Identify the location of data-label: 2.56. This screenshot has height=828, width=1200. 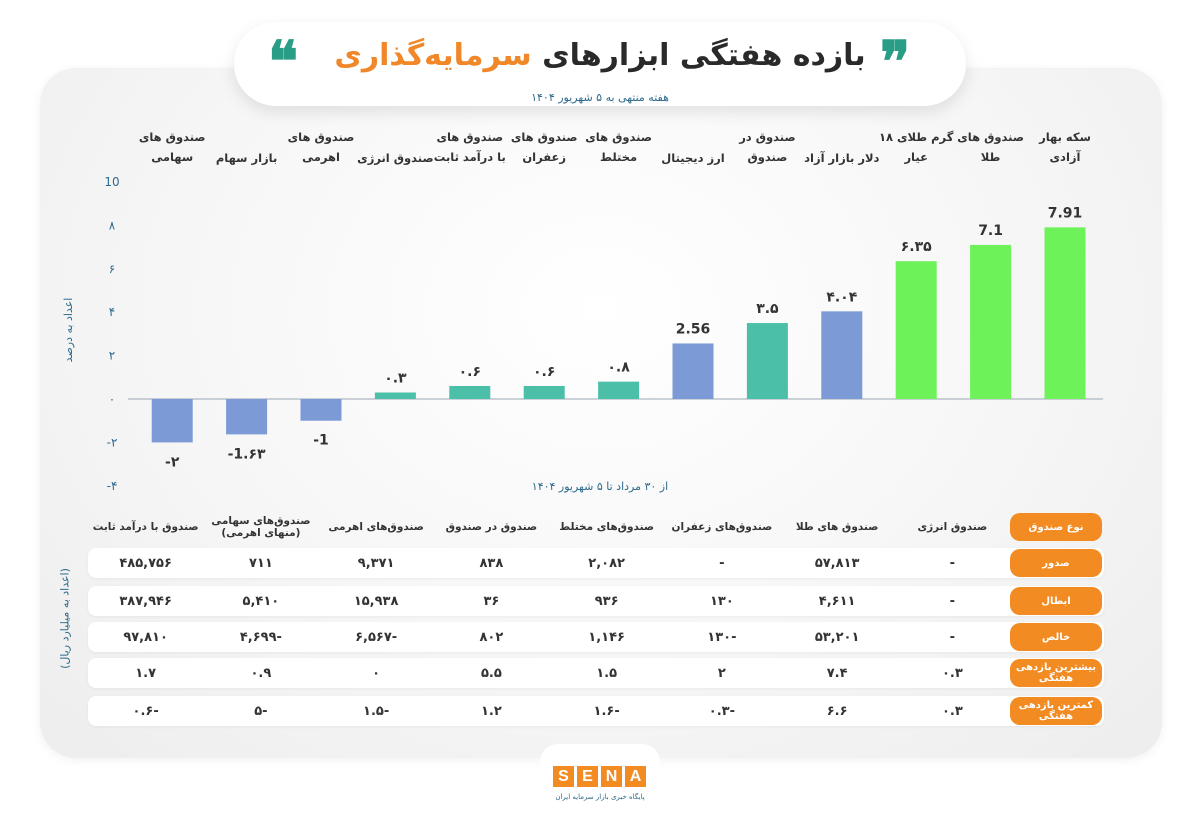
(693, 329).